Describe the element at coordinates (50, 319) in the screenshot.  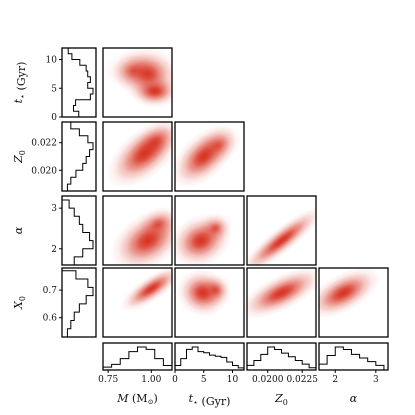
I see `y-tick-label: 0.6` at that location.